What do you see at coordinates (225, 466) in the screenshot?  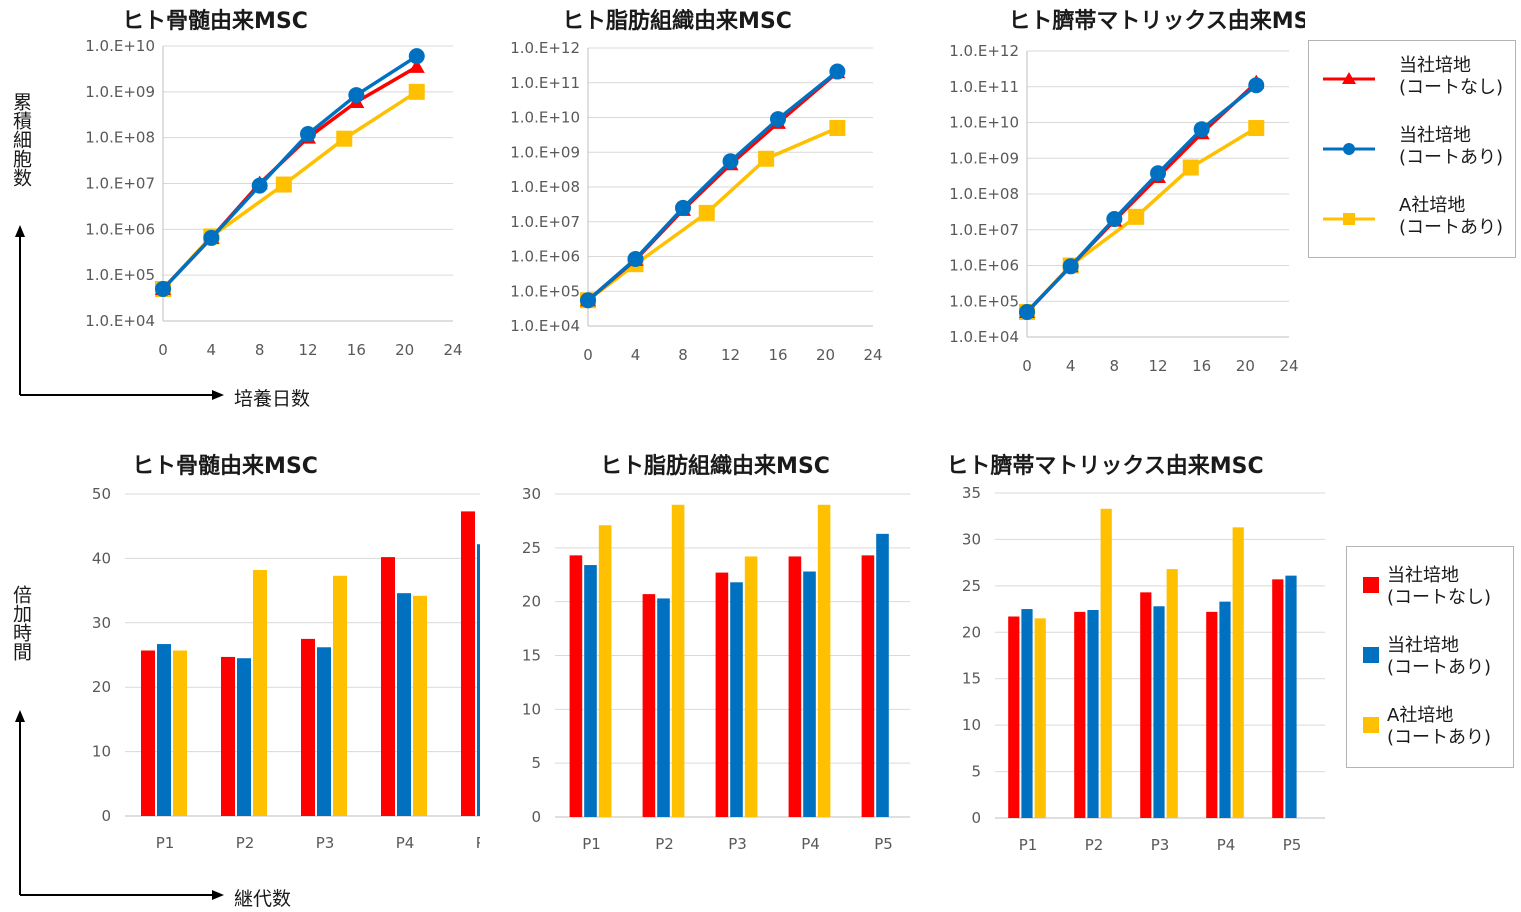 I see `chart-title: ヒト骨髄由来MSC` at bounding box center [225, 466].